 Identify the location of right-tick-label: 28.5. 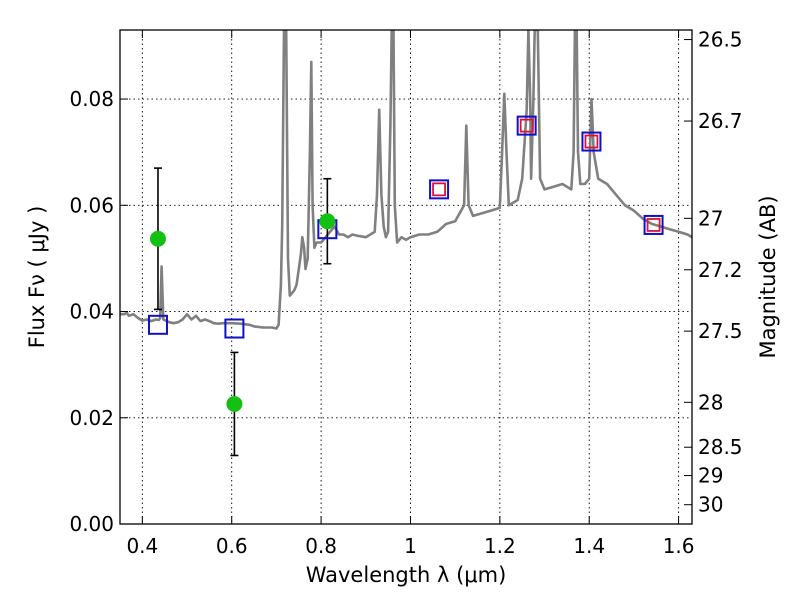
(720, 447).